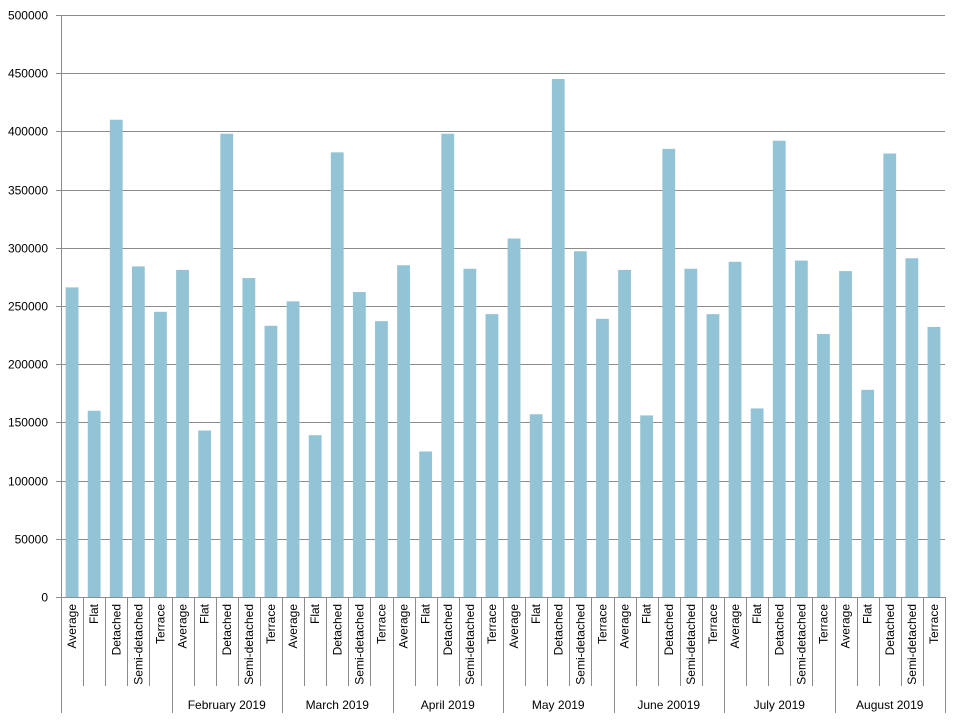  What do you see at coordinates (28, 132) in the screenshot?
I see `y-tick-label: 400000` at bounding box center [28, 132].